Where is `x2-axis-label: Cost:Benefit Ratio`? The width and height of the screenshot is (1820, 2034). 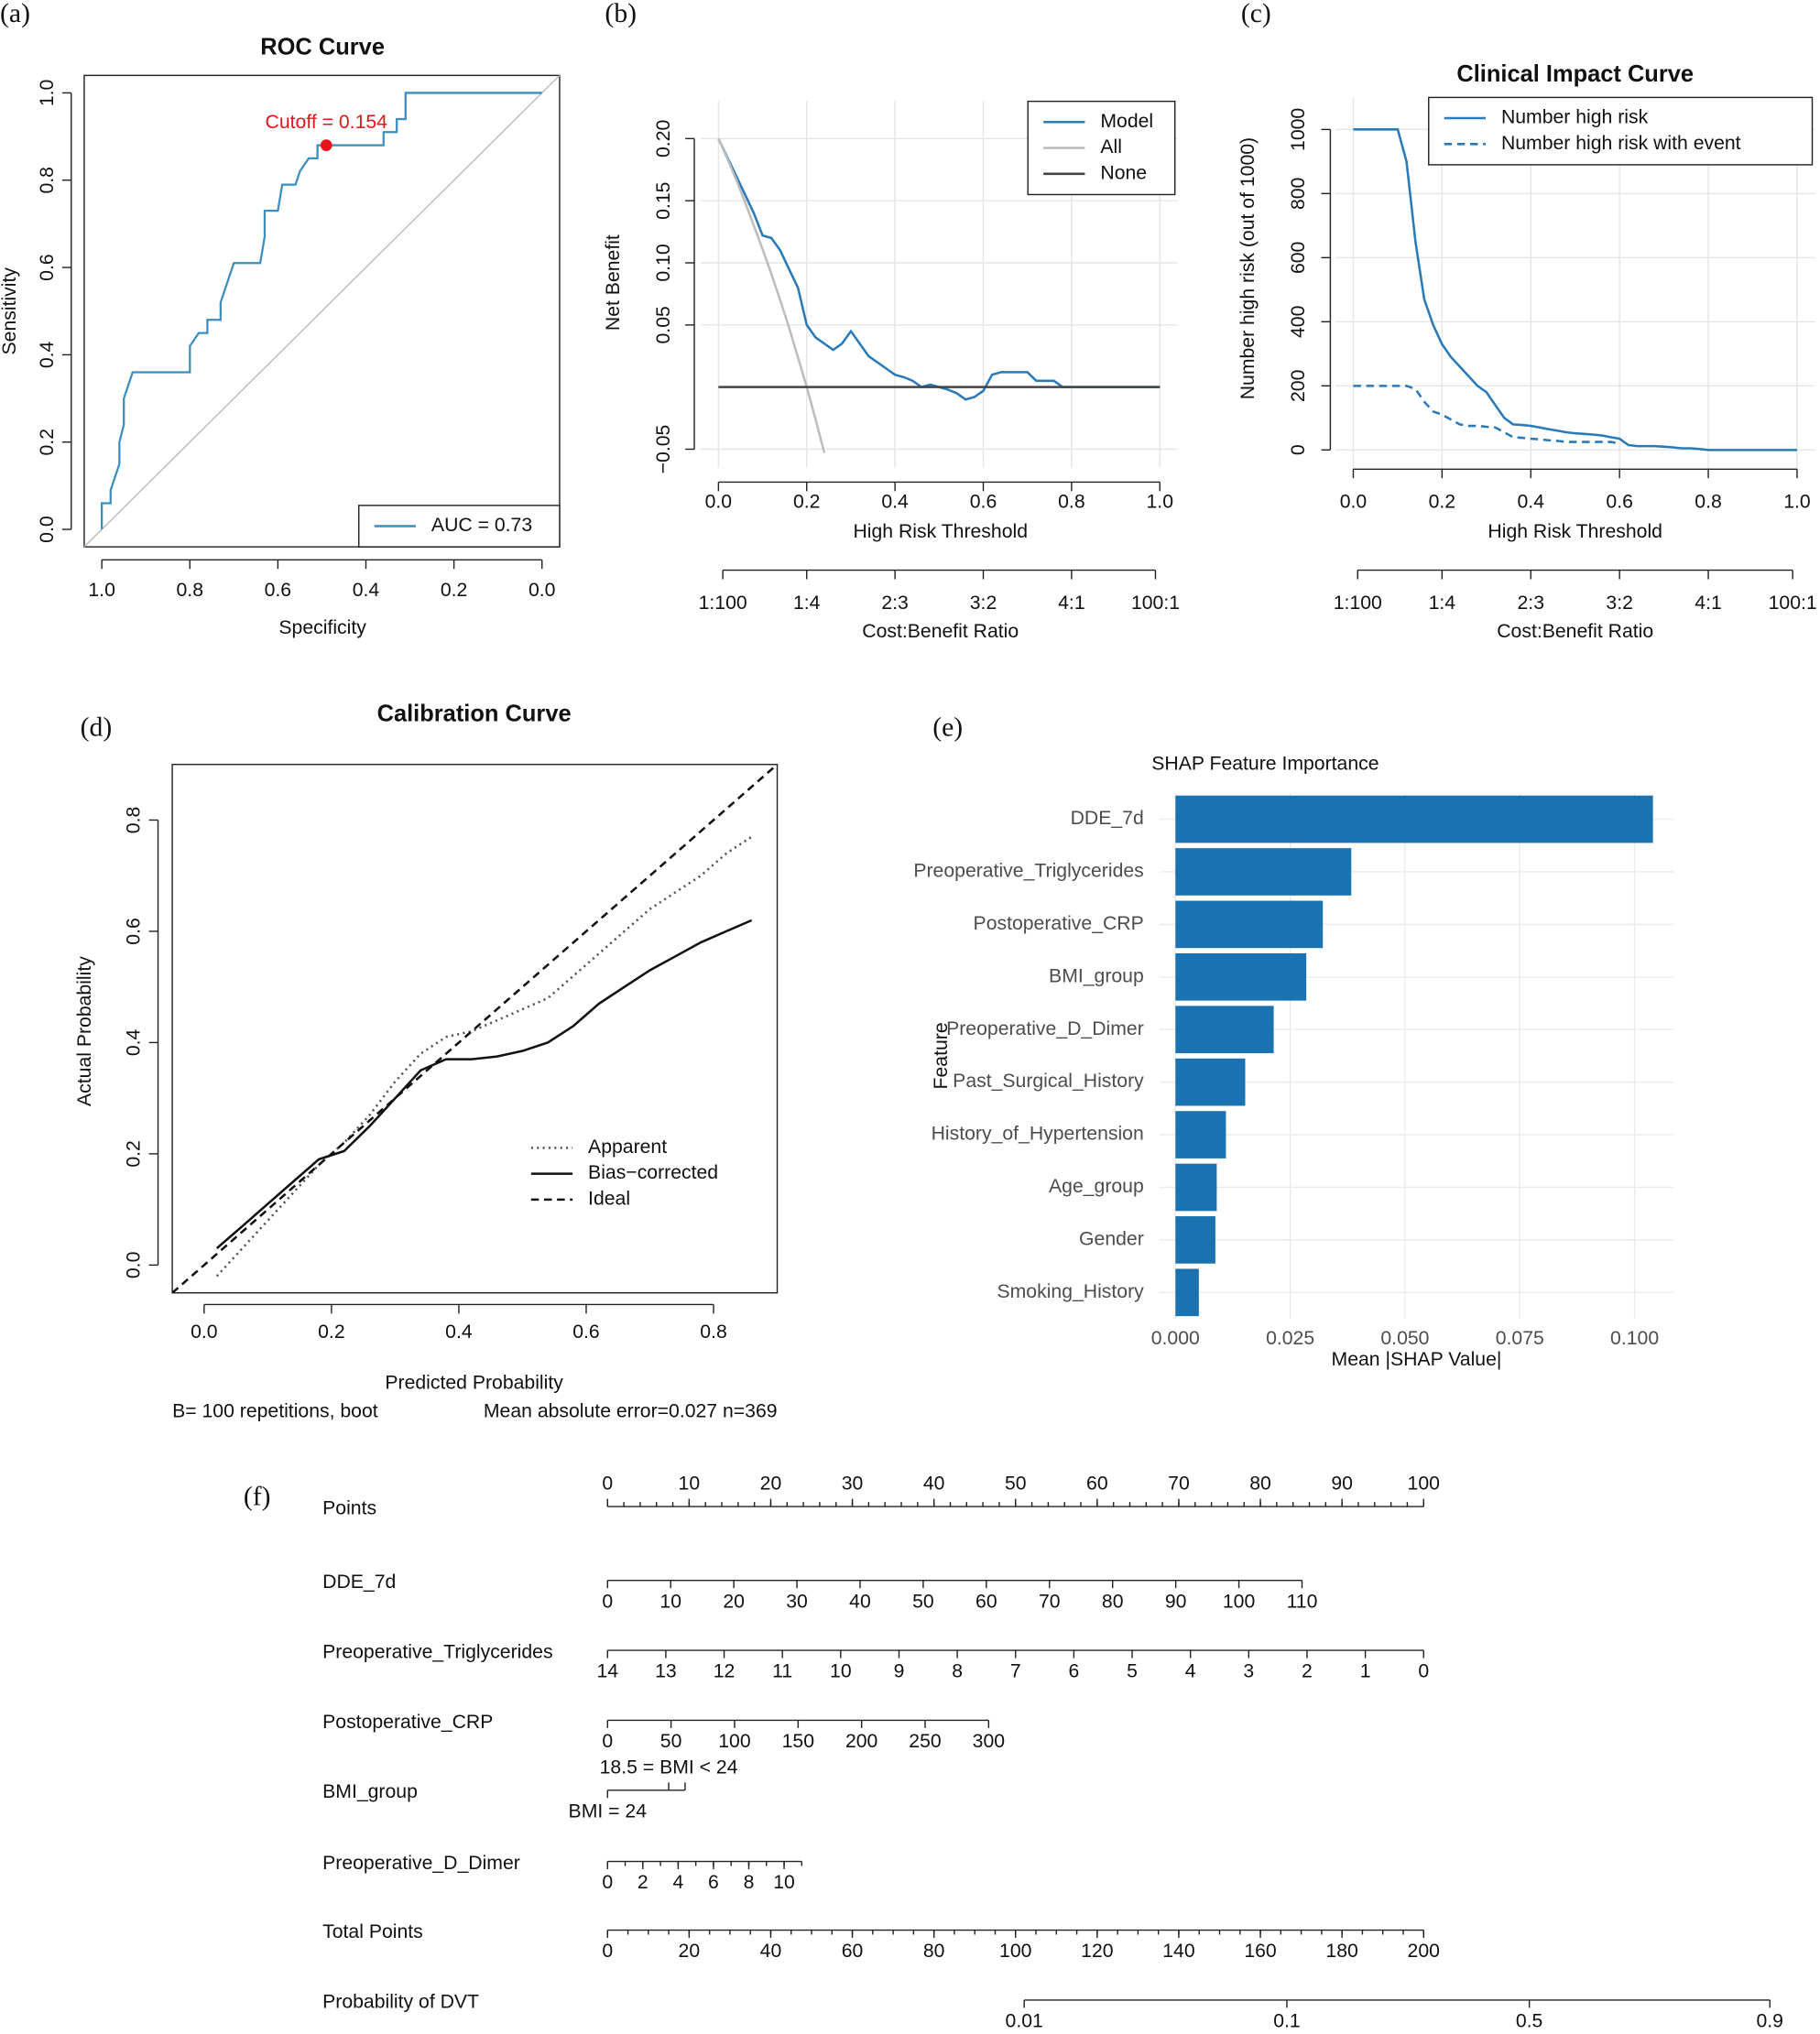
x2-axis-label: Cost:Benefit Ratio is located at coordinates (1575, 631).